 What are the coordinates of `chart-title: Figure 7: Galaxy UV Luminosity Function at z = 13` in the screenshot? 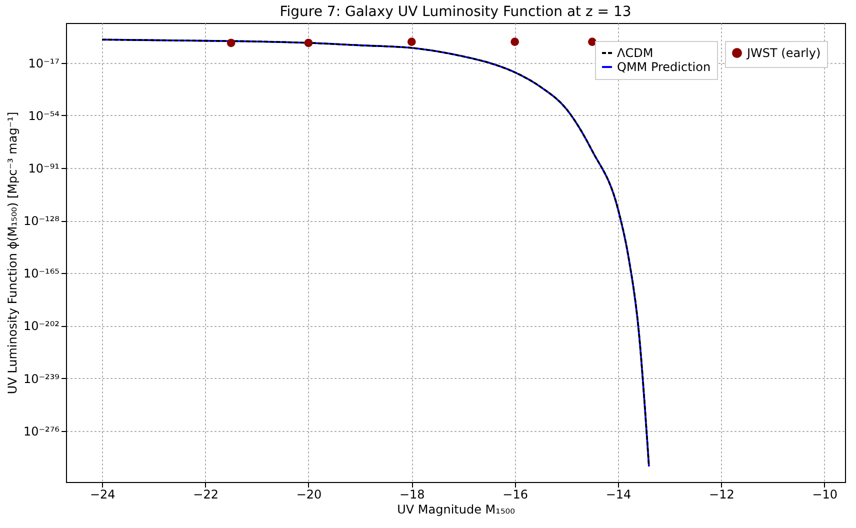 It's located at (456, 12).